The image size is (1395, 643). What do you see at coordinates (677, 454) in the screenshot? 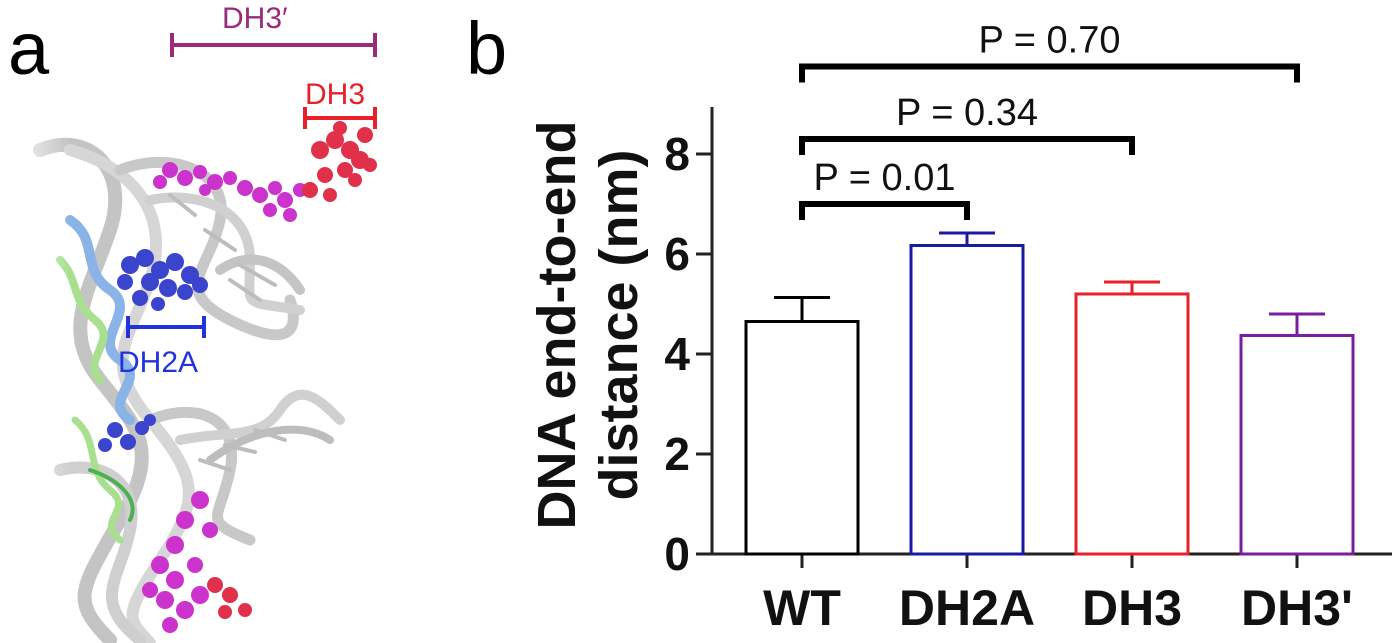
I see `y-tick-label: 2` at bounding box center [677, 454].